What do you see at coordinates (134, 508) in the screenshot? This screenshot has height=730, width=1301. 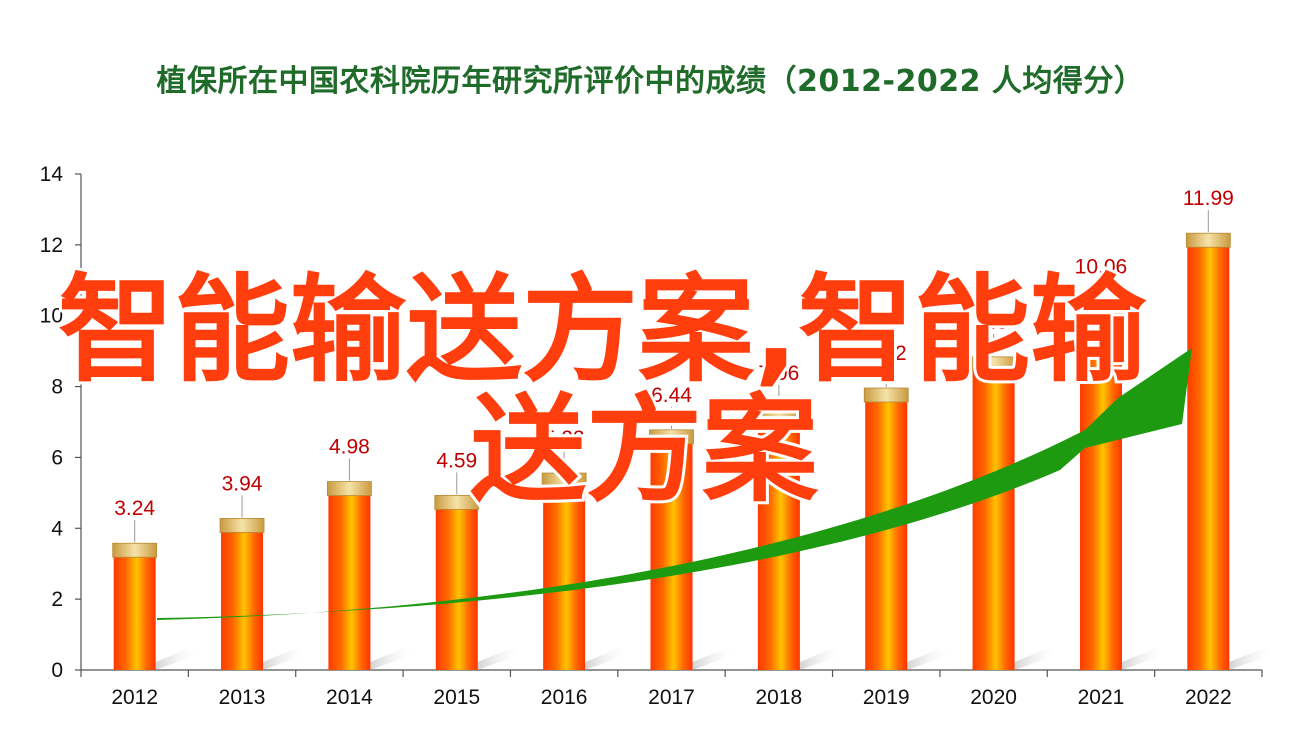 I see `data-label: 3.24` at bounding box center [134, 508].